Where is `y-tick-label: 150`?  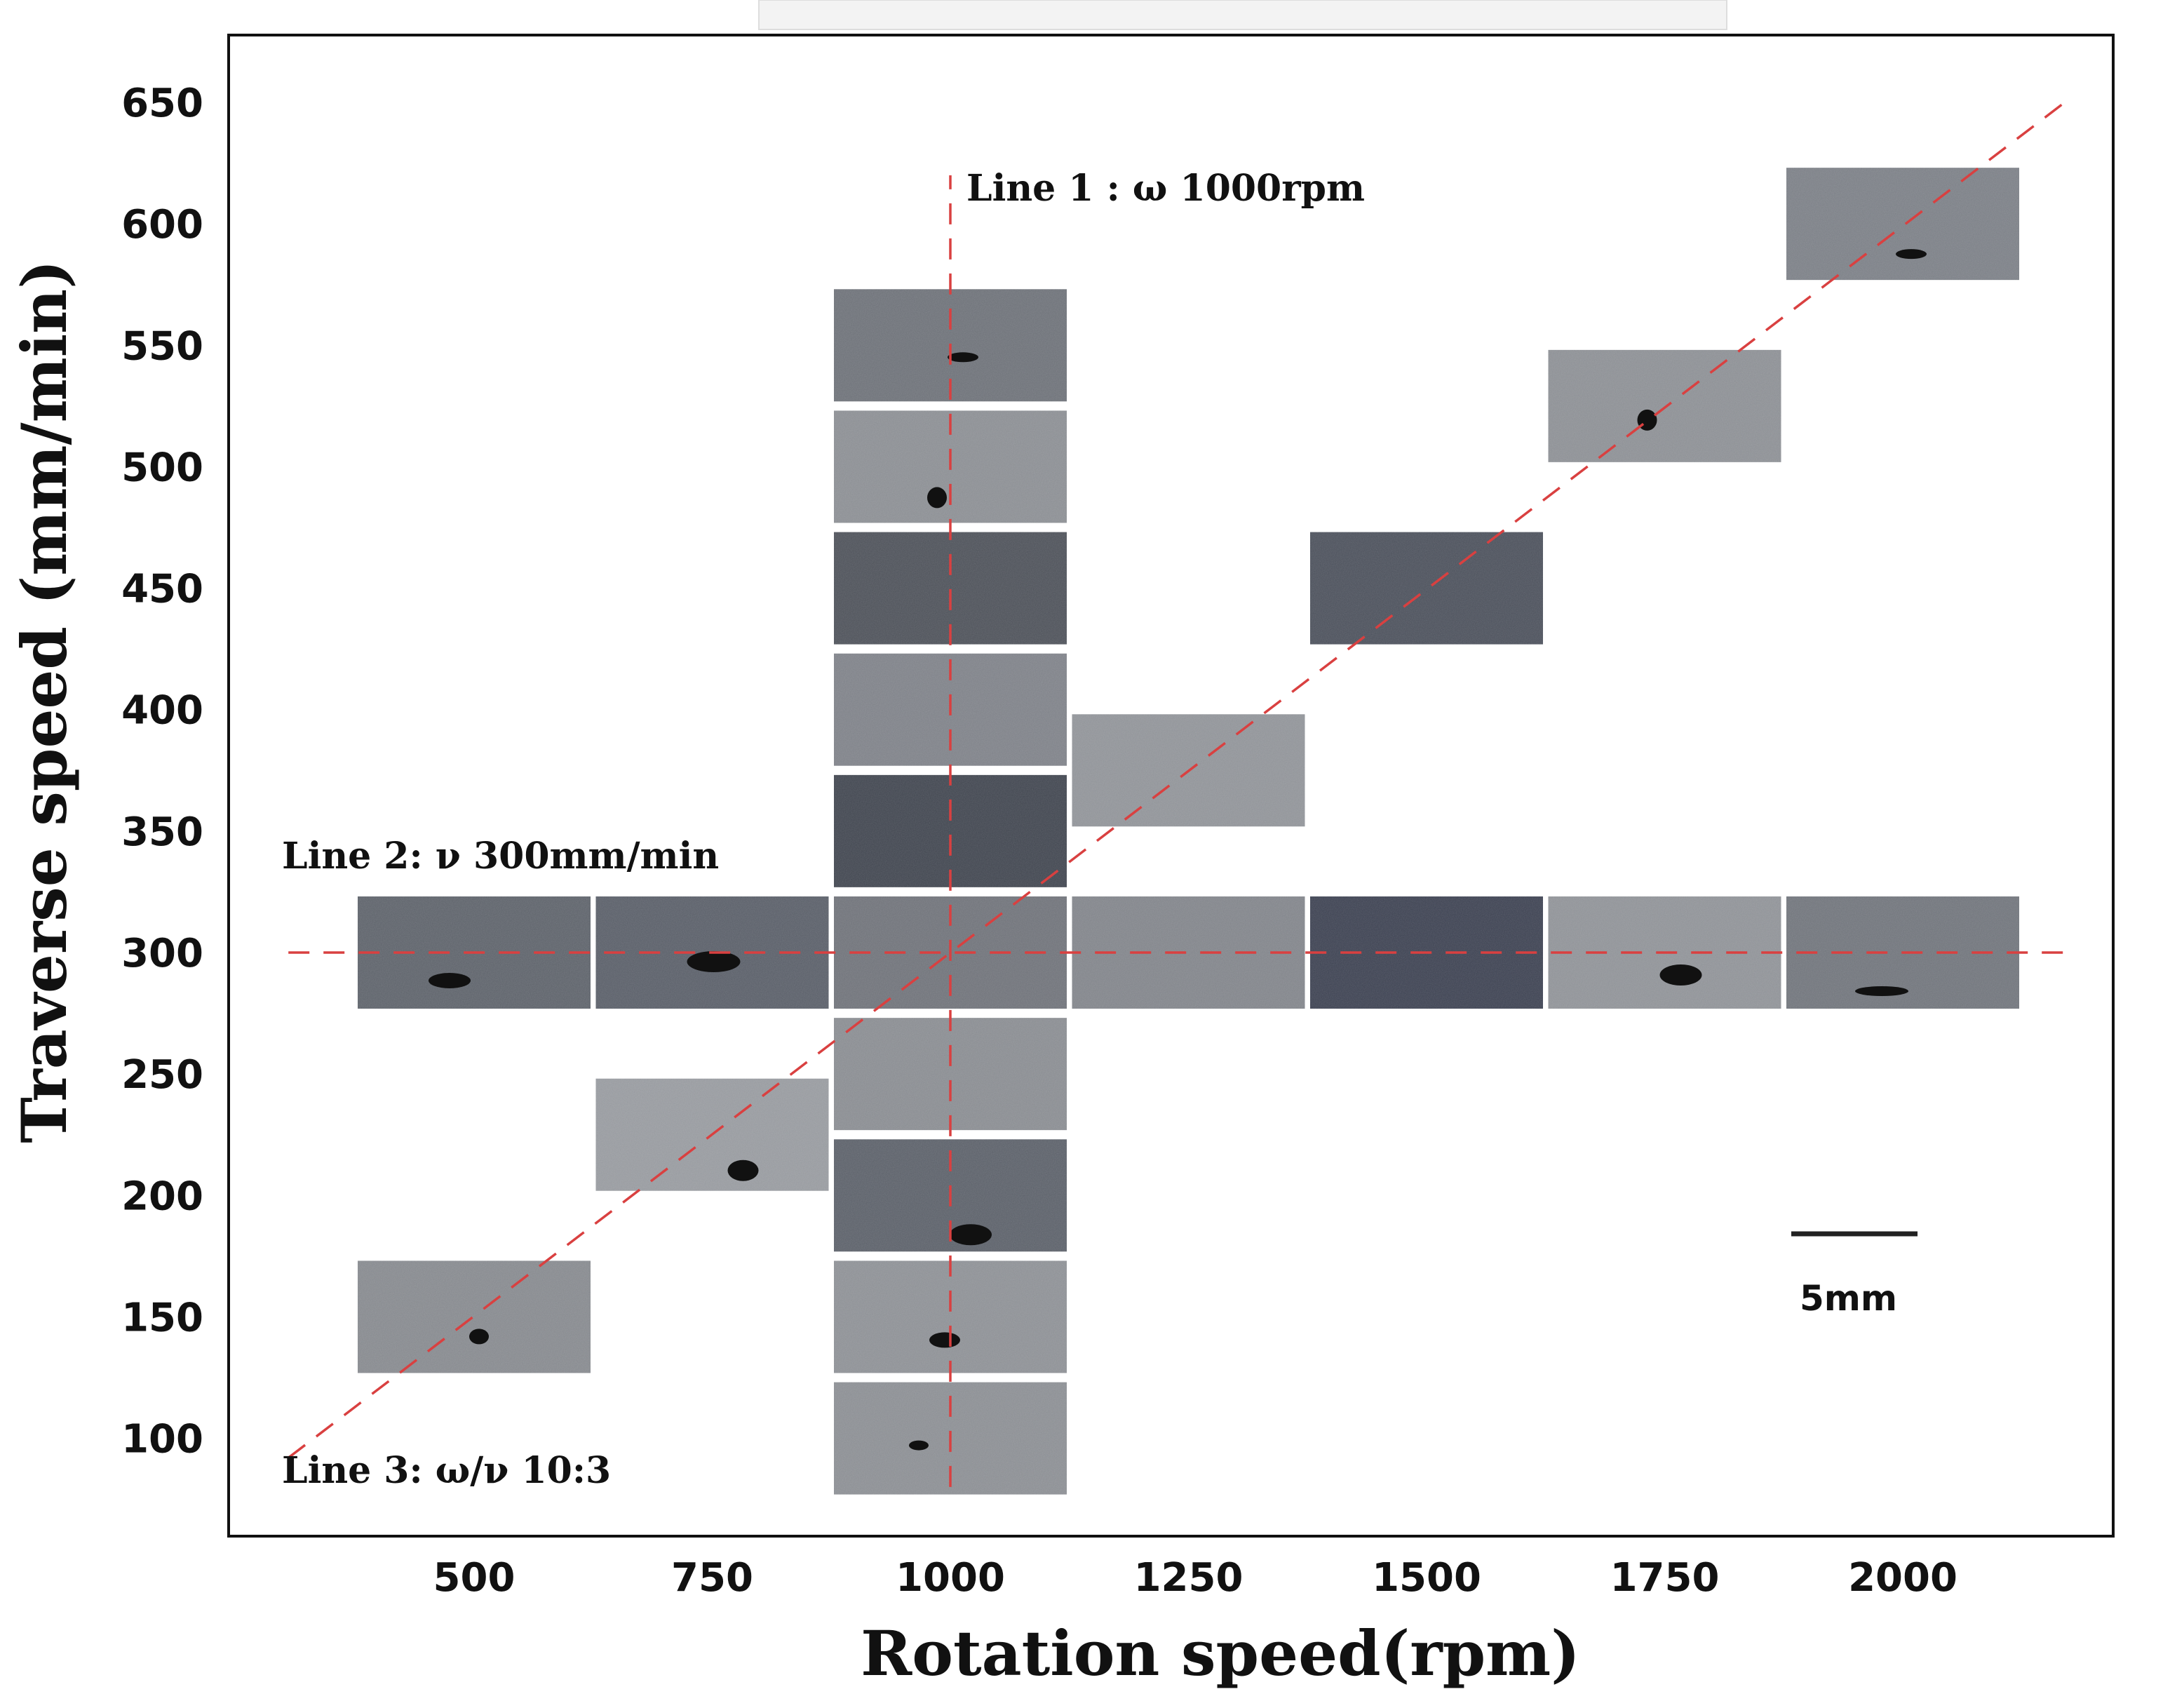
y-tick-label: 150 is located at coordinates (162, 1317).